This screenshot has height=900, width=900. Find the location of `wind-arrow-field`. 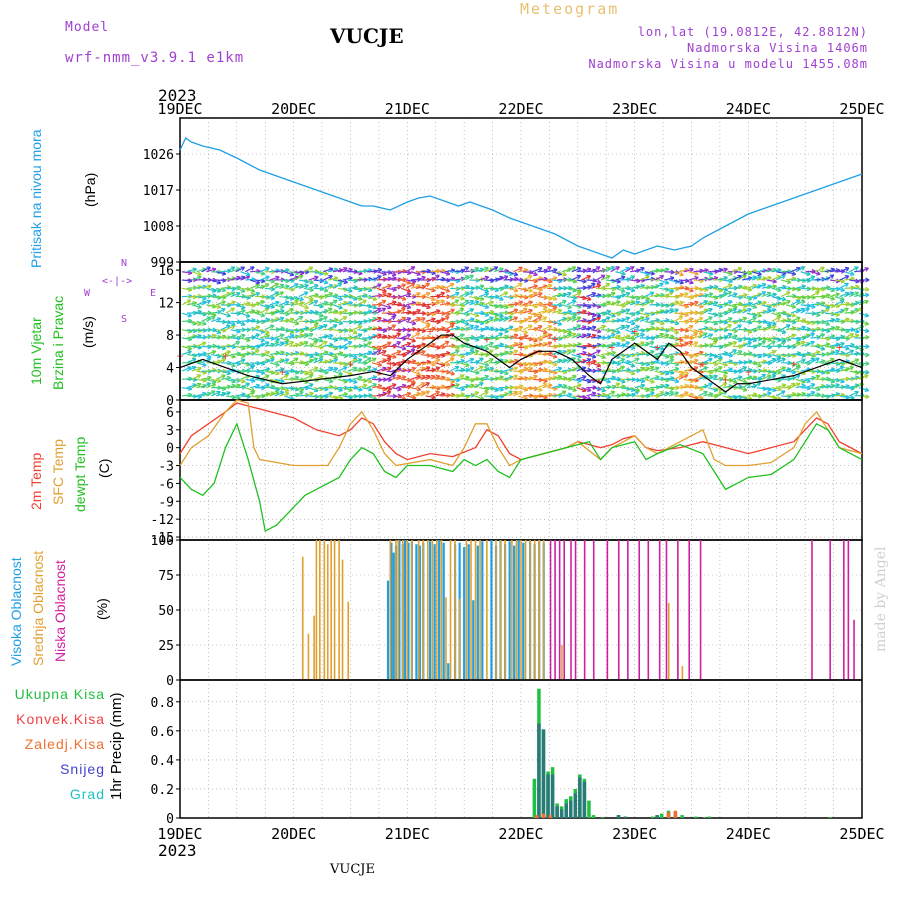

wind-arrow-field is located at coordinates (525, 333).